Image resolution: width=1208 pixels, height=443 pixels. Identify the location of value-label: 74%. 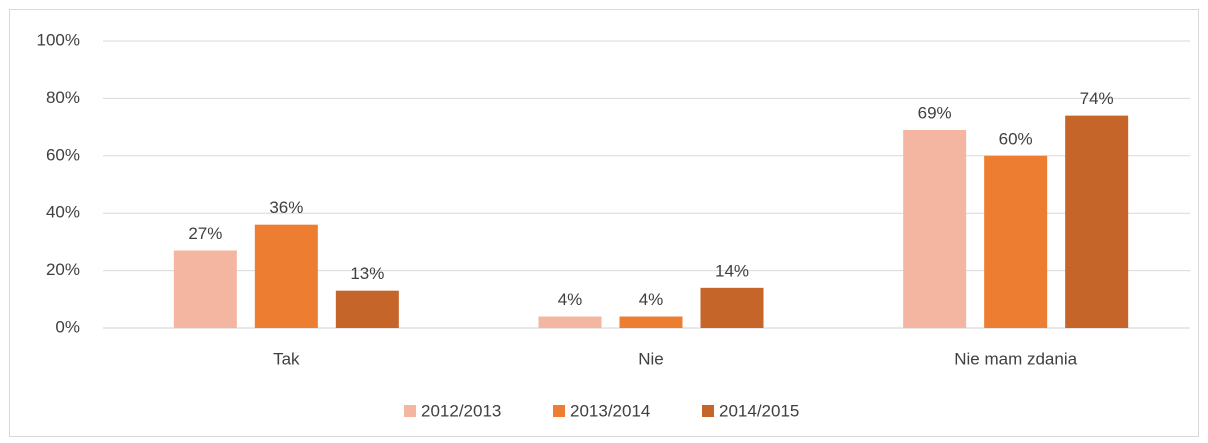
(1097, 98).